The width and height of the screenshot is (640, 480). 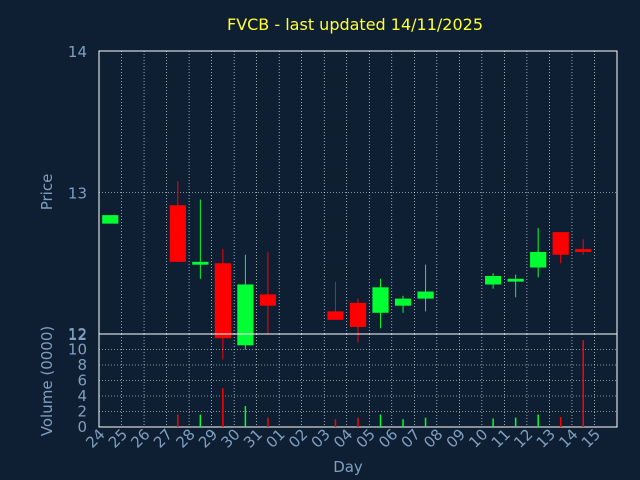 What do you see at coordinates (82, 412) in the screenshot?
I see `volume-tick-label: 2` at bounding box center [82, 412].